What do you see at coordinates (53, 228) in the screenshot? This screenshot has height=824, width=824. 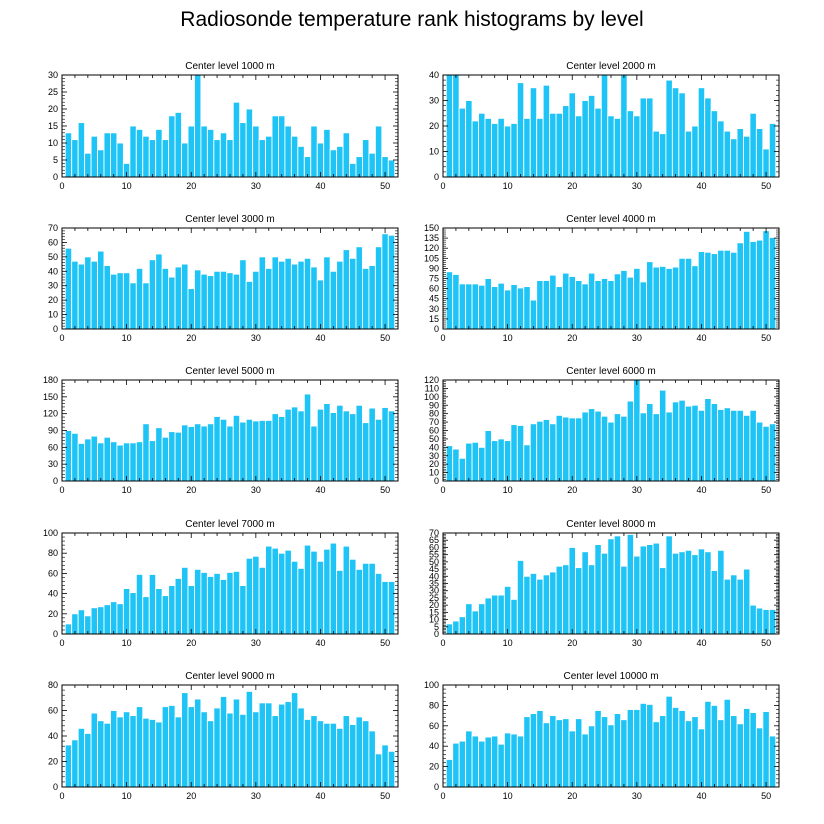 I see `y-tick-label: 70` at bounding box center [53, 228].